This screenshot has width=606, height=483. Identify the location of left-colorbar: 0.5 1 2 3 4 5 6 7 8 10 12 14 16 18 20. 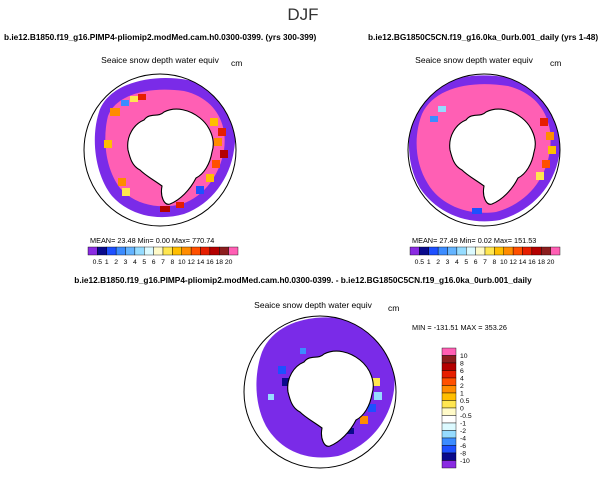
(163, 256).